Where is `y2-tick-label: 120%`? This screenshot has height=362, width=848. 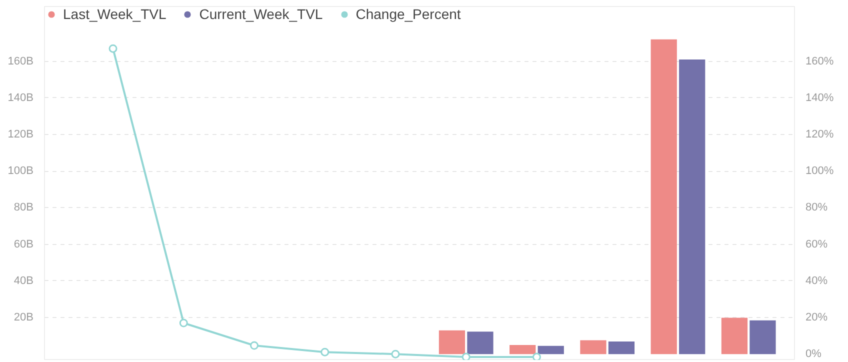 y2-tick-label: 120% is located at coordinates (820, 134).